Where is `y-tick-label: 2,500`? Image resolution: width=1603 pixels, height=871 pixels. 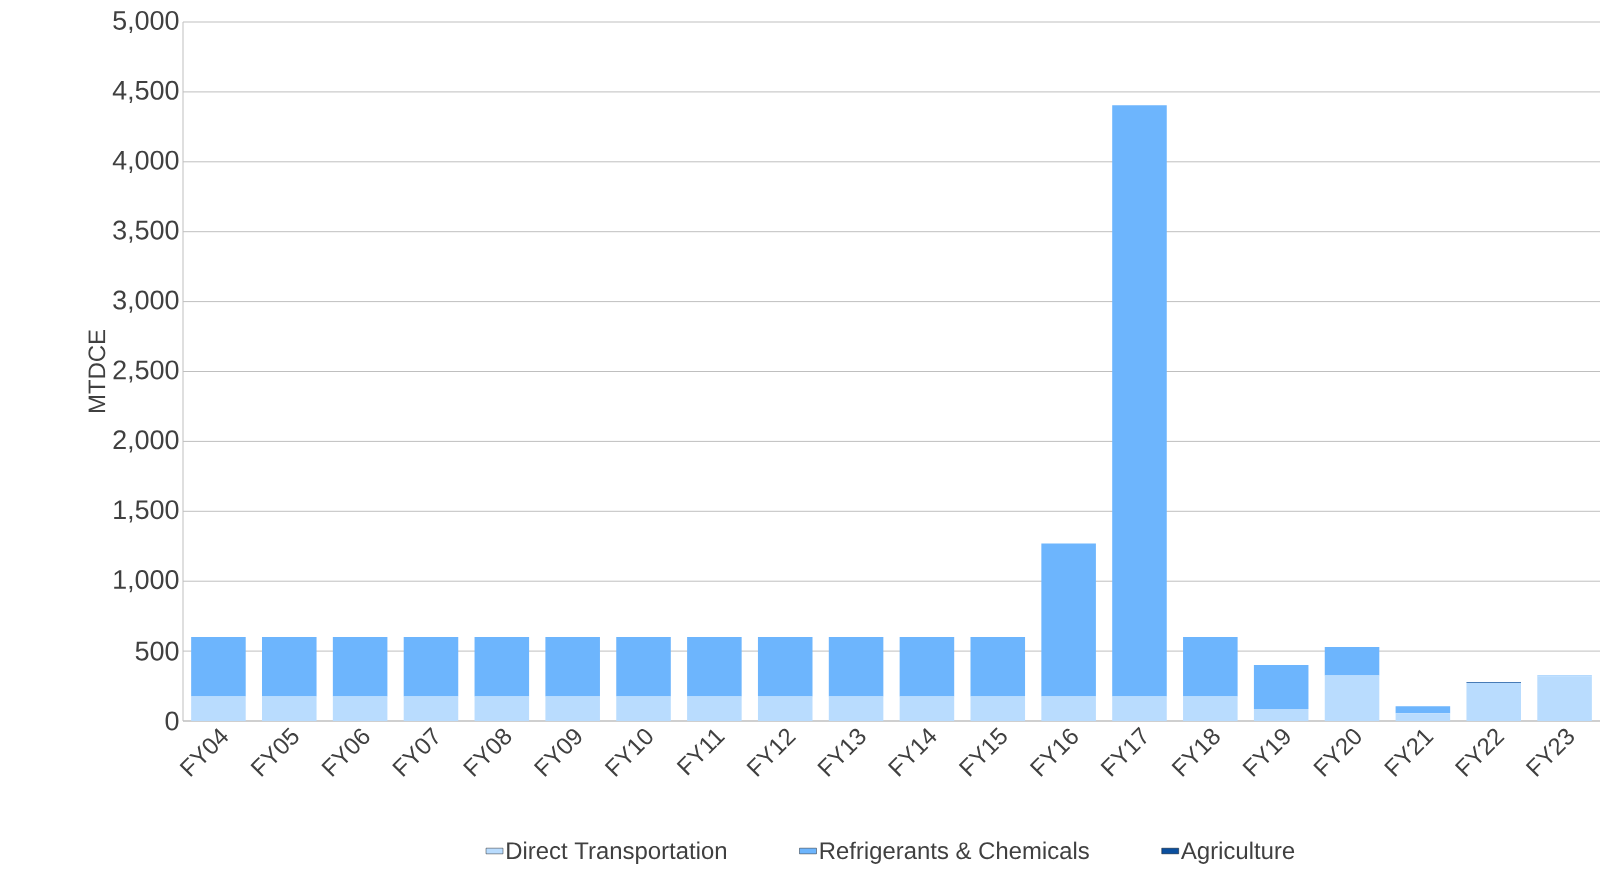
y-tick-label: 2,500 is located at coordinates (146, 371).